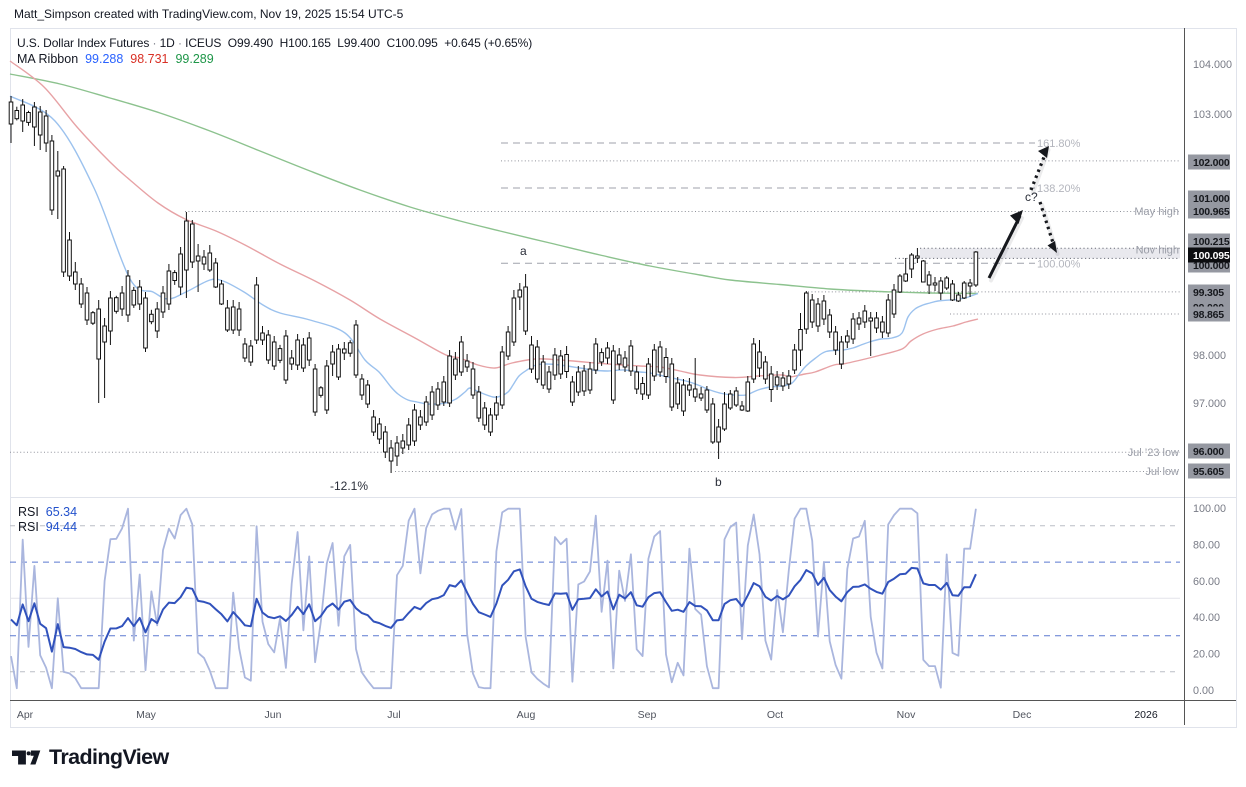  What do you see at coordinates (1211, 163) in the screenshot?
I see `svg-text: 102.000` at bounding box center [1211, 163].